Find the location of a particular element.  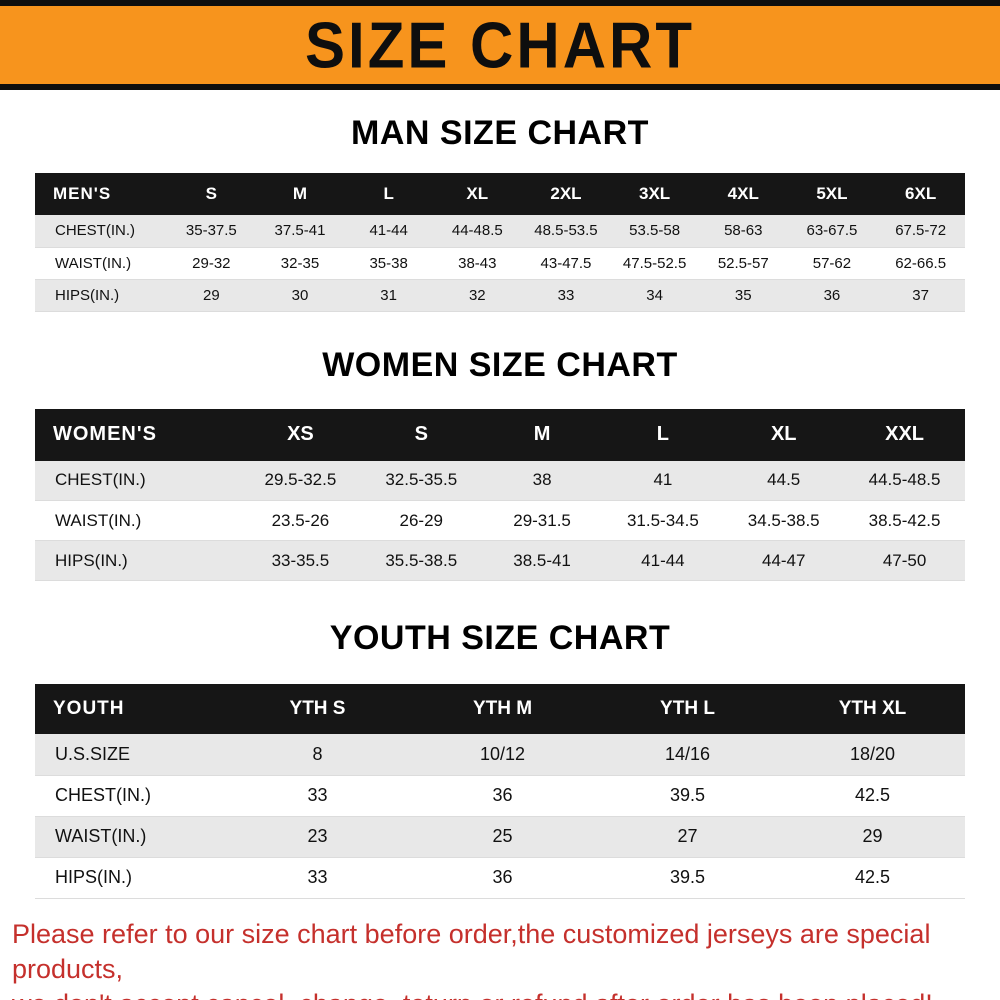

size-value: 18/20 is located at coordinates (872, 755).